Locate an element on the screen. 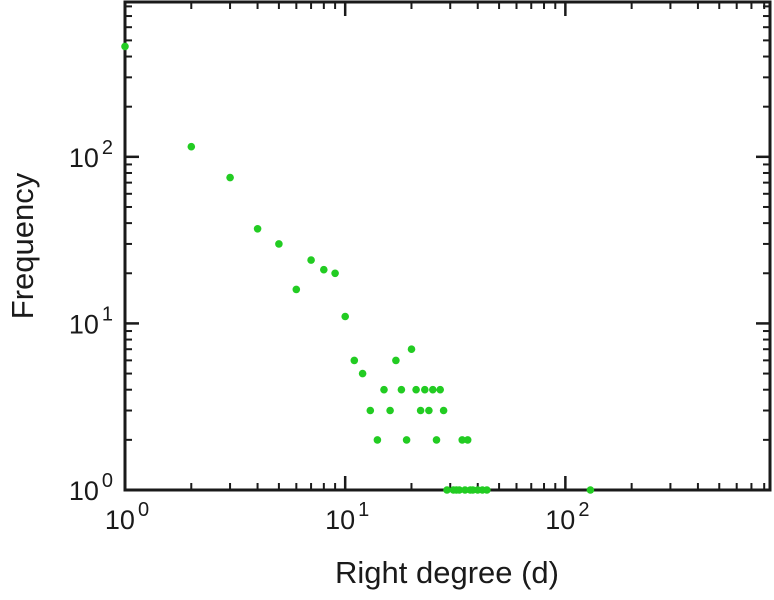  y-axis-tick-label: 10 2 is located at coordinates (91, 155).